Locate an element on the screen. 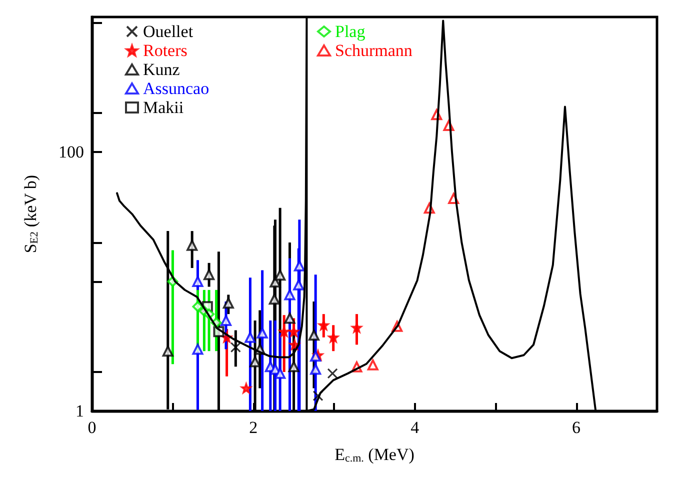  y-tick-label: 1 is located at coordinates (80, 411).